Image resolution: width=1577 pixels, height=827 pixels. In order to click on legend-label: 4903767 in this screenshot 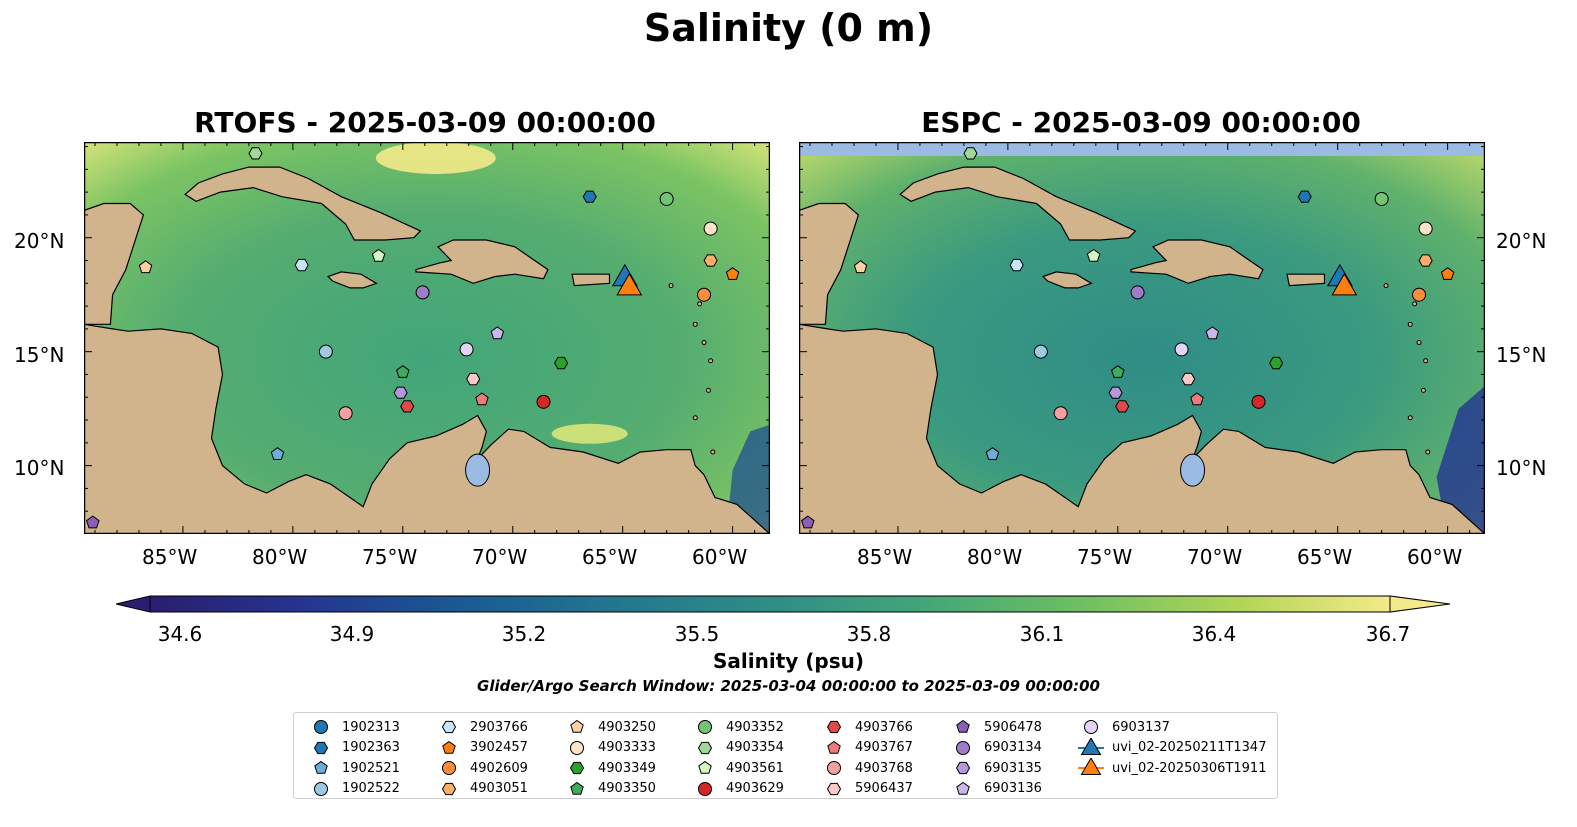, I will do `click(884, 747)`.